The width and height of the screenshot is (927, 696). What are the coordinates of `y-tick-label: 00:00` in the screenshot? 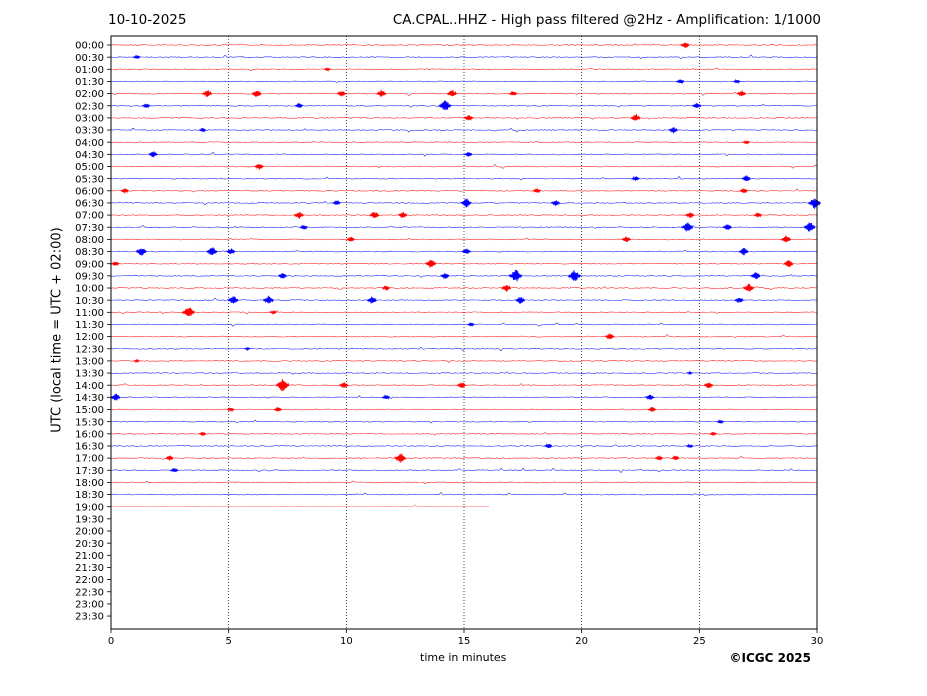 It's located at (89, 46).